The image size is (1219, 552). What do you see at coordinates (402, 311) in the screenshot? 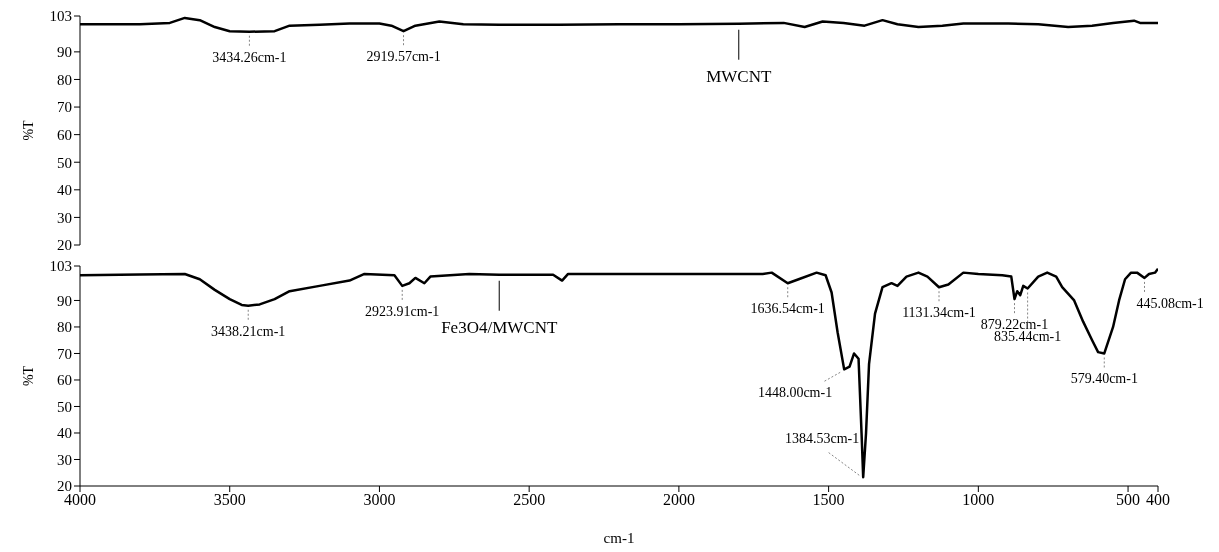
I see `annotation: 2923.91cm-1` at bounding box center [402, 311].